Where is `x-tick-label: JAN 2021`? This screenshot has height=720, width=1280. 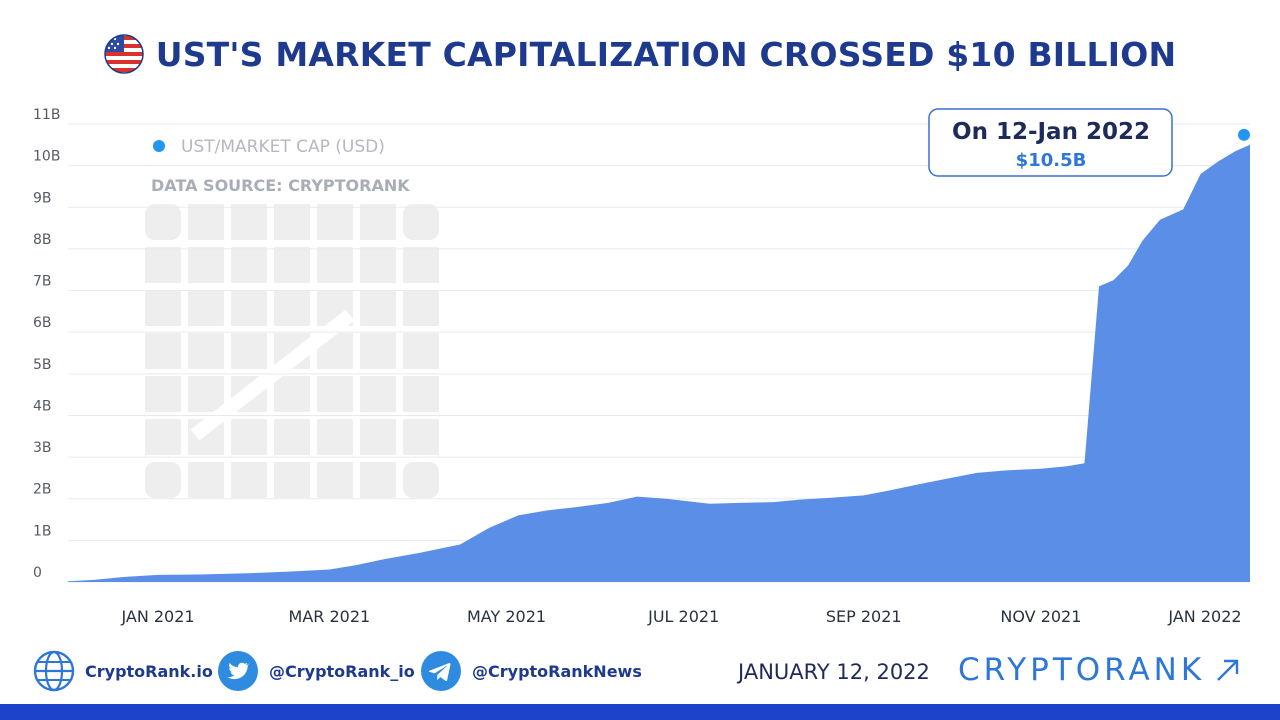
x-tick-label: JAN 2021 is located at coordinates (157, 616).